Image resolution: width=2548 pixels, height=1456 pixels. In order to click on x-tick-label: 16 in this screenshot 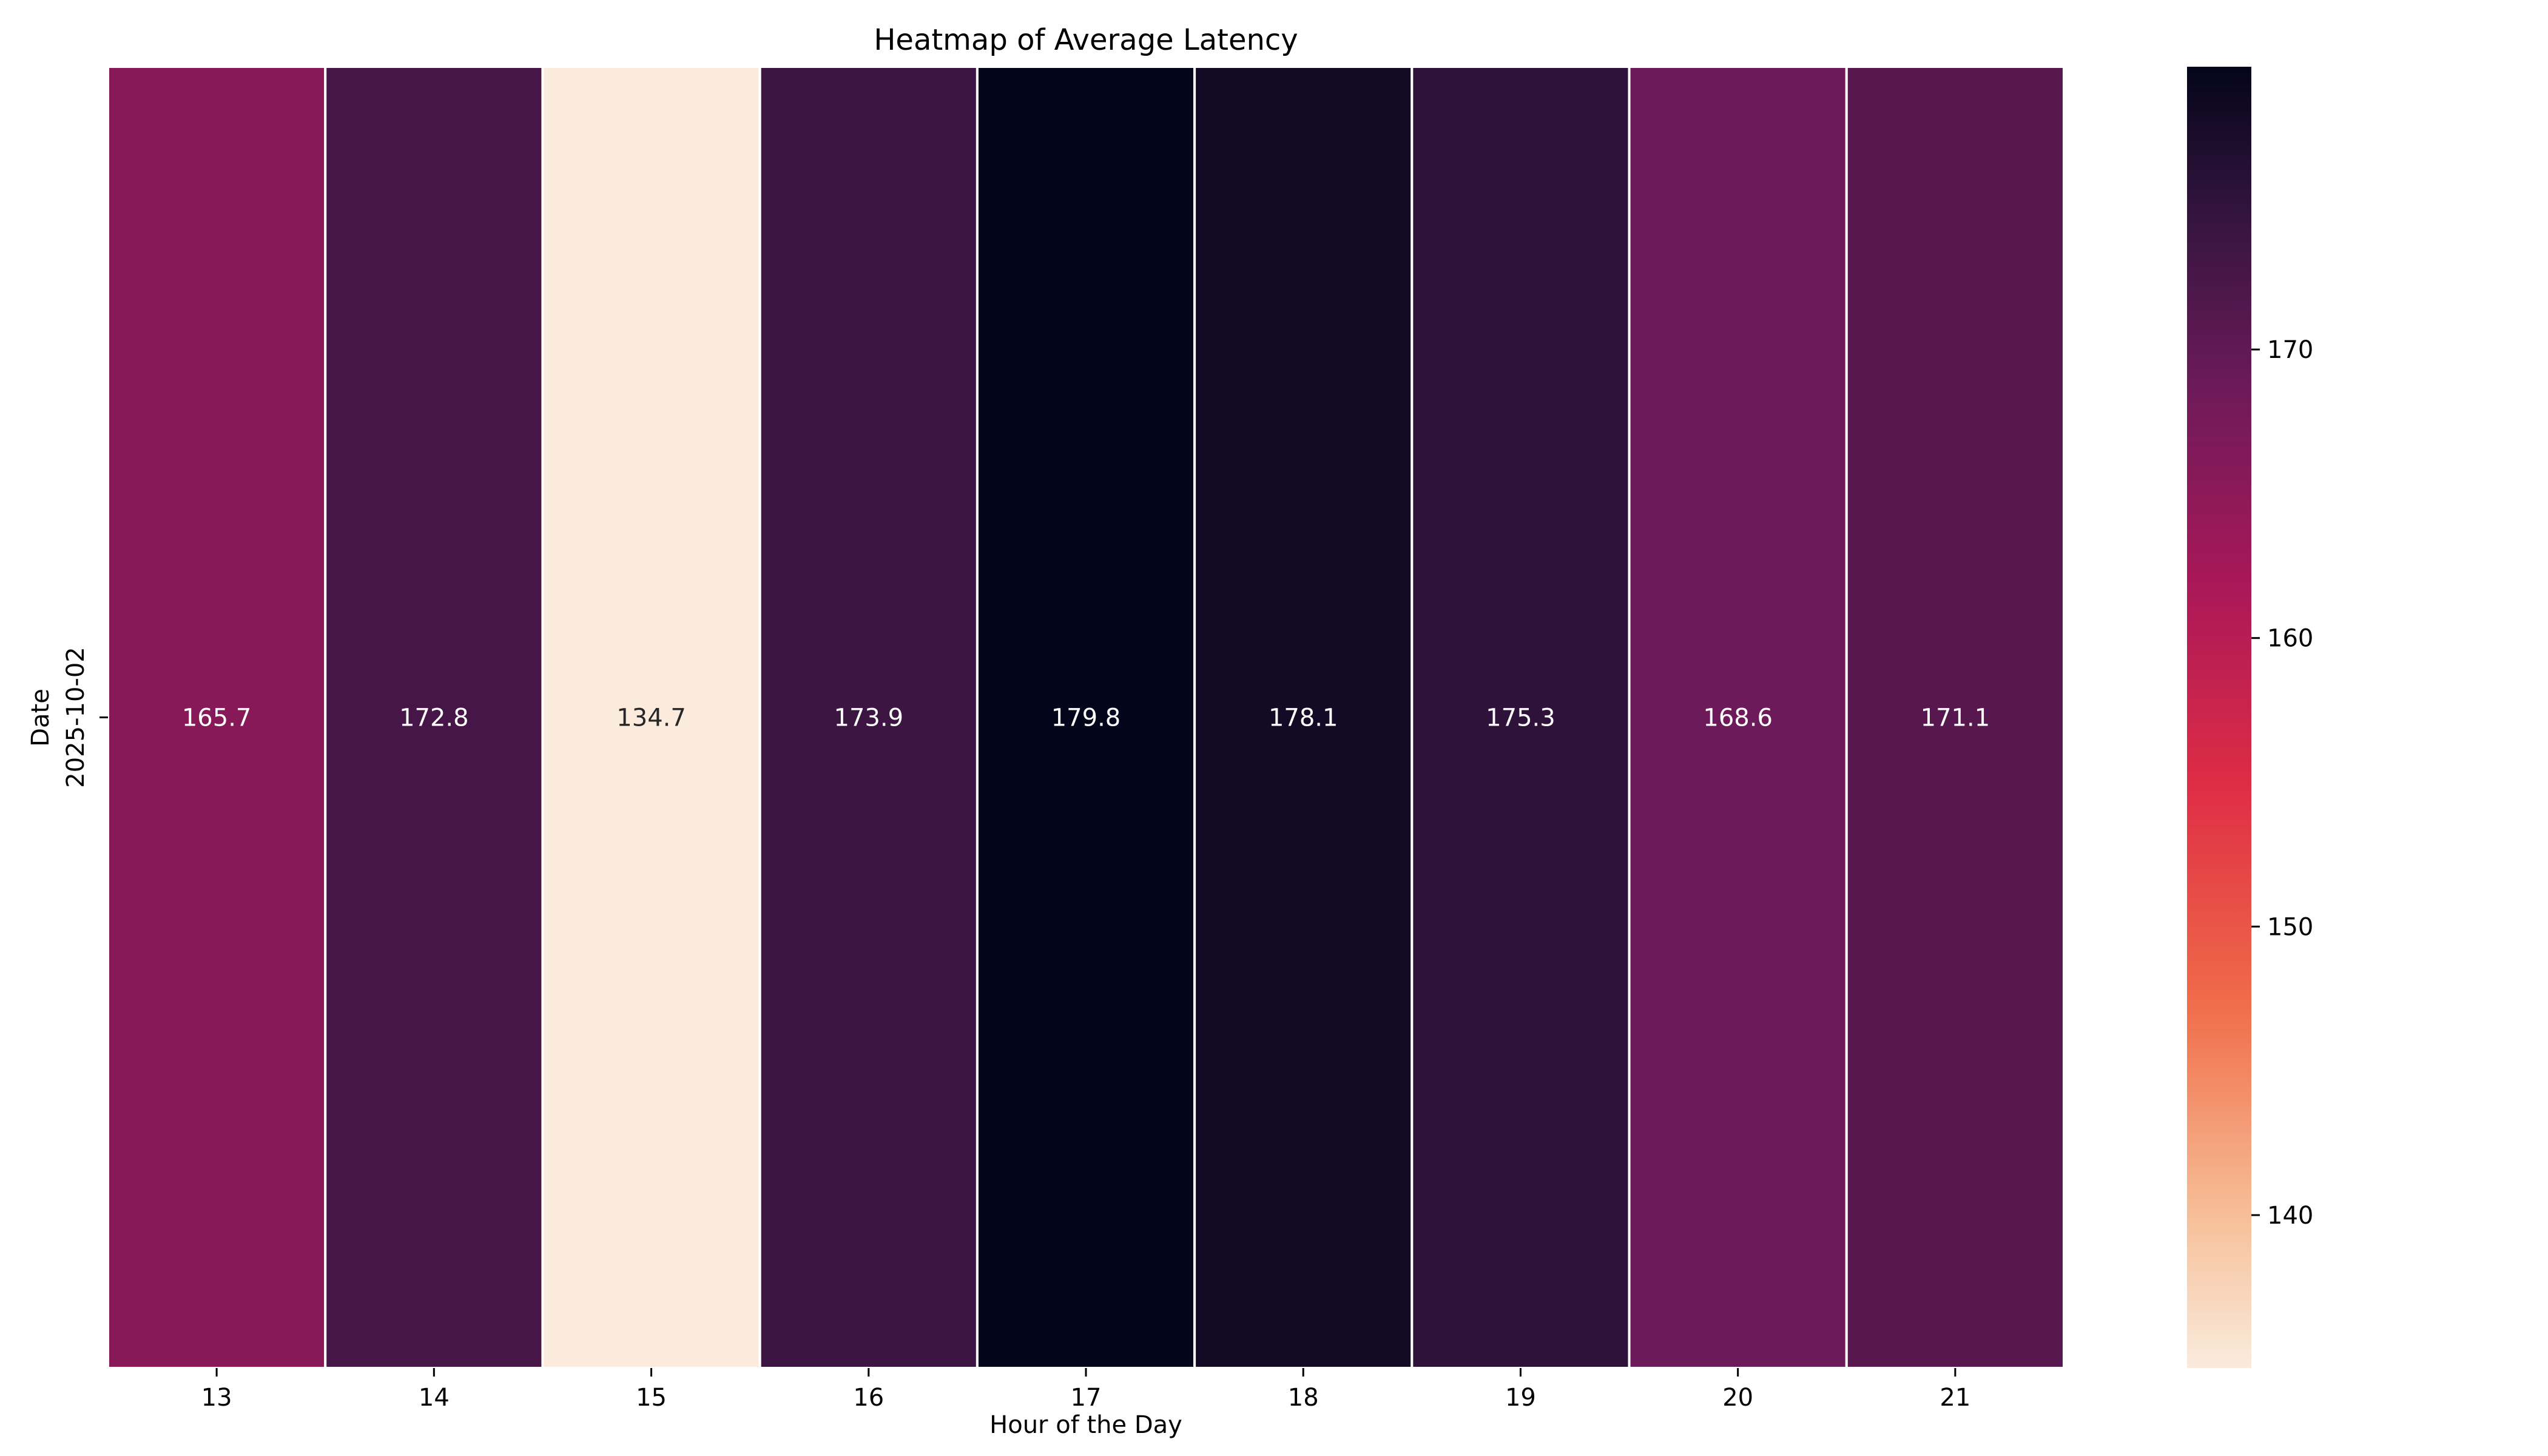, I will do `click(868, 1398)`.